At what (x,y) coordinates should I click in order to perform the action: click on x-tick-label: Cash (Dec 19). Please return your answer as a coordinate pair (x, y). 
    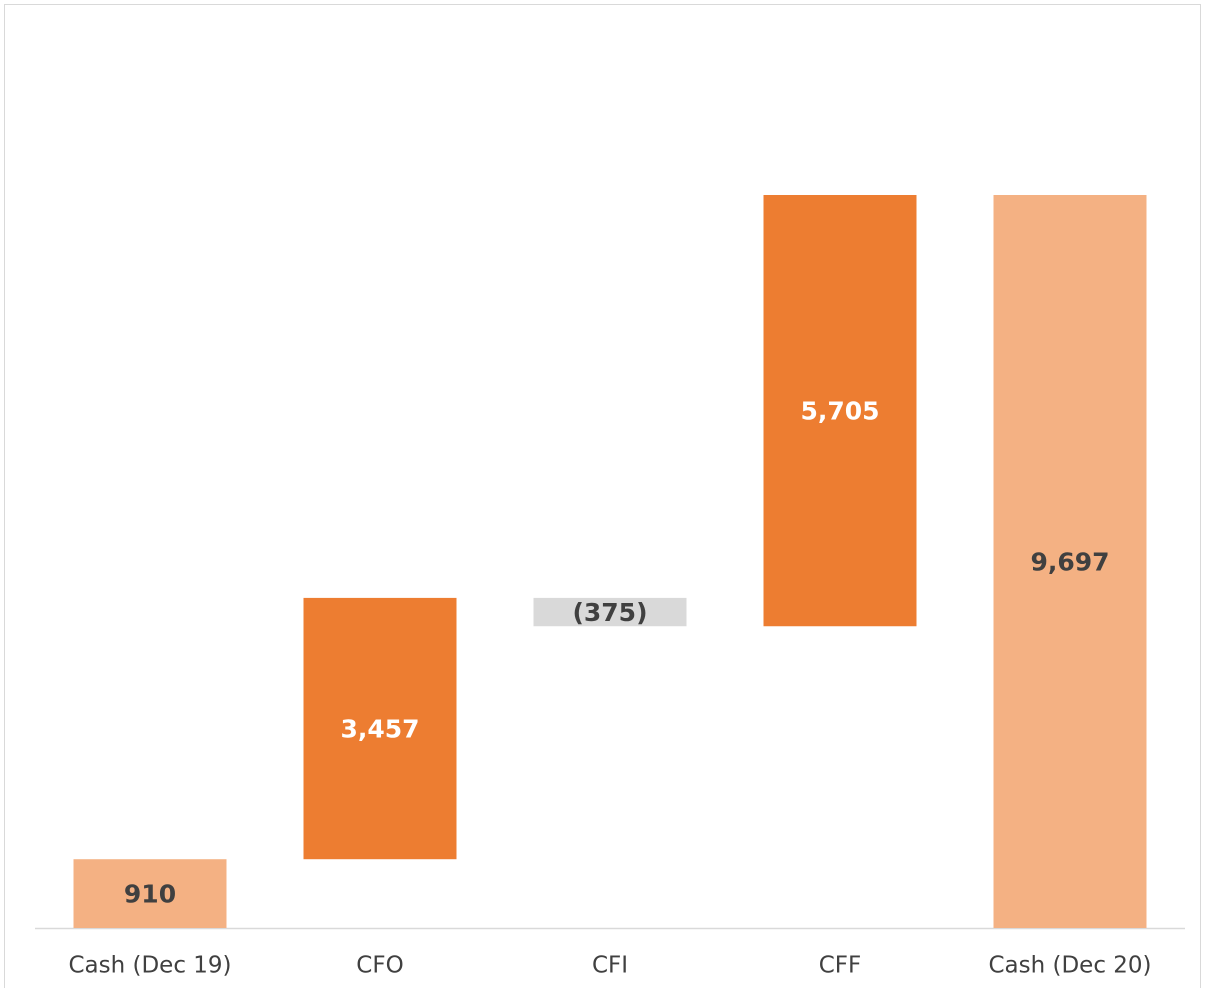
    Looking at the image, I should click on (149, 966).